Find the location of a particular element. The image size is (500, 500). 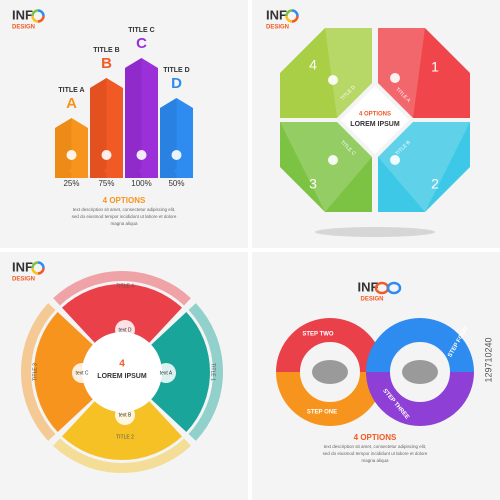

segment-text: text D is located at coordinates (124, 330).